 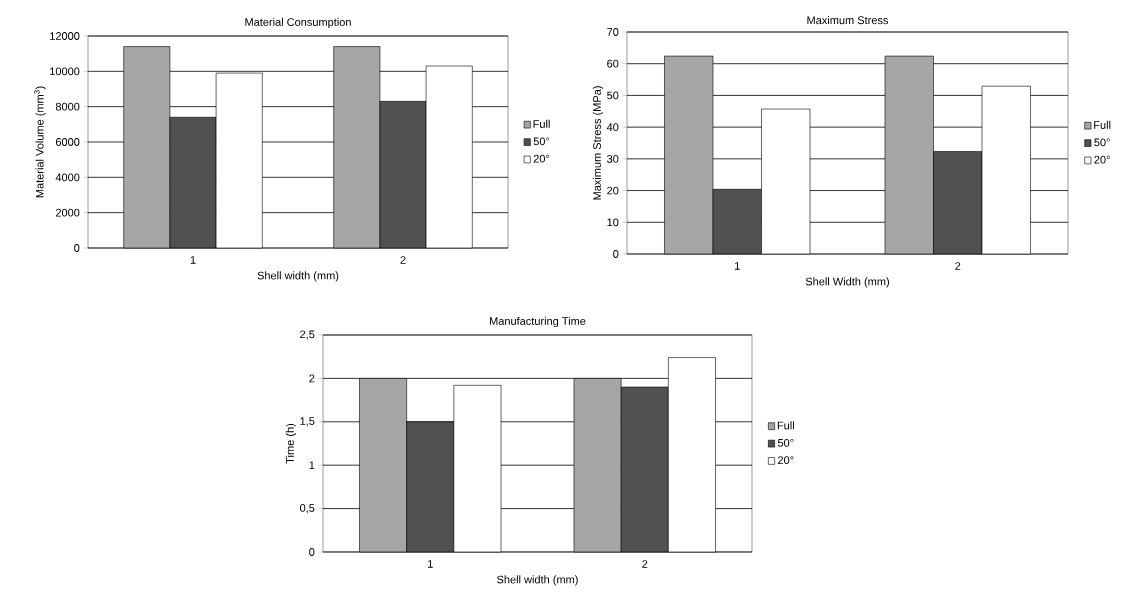 What do you see at coordinates (598, 143) in the screenshot?
I see `y-axis-title: Maximum Stress (MPa)` at bounding box center [598, 143].